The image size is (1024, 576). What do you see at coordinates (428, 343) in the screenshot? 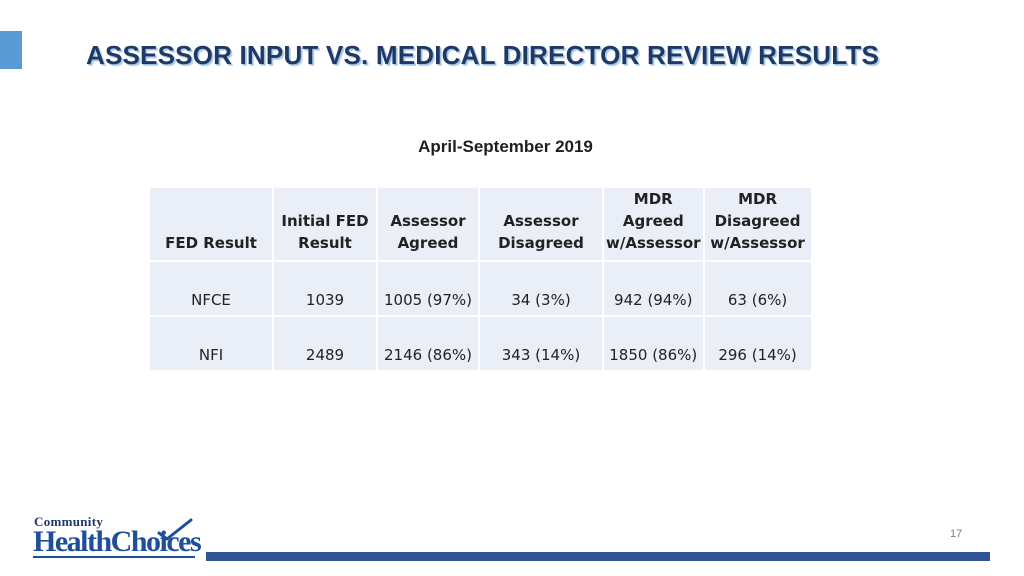
I see `table-cell: 2146 (86%)` at bounding box center [428, 343].